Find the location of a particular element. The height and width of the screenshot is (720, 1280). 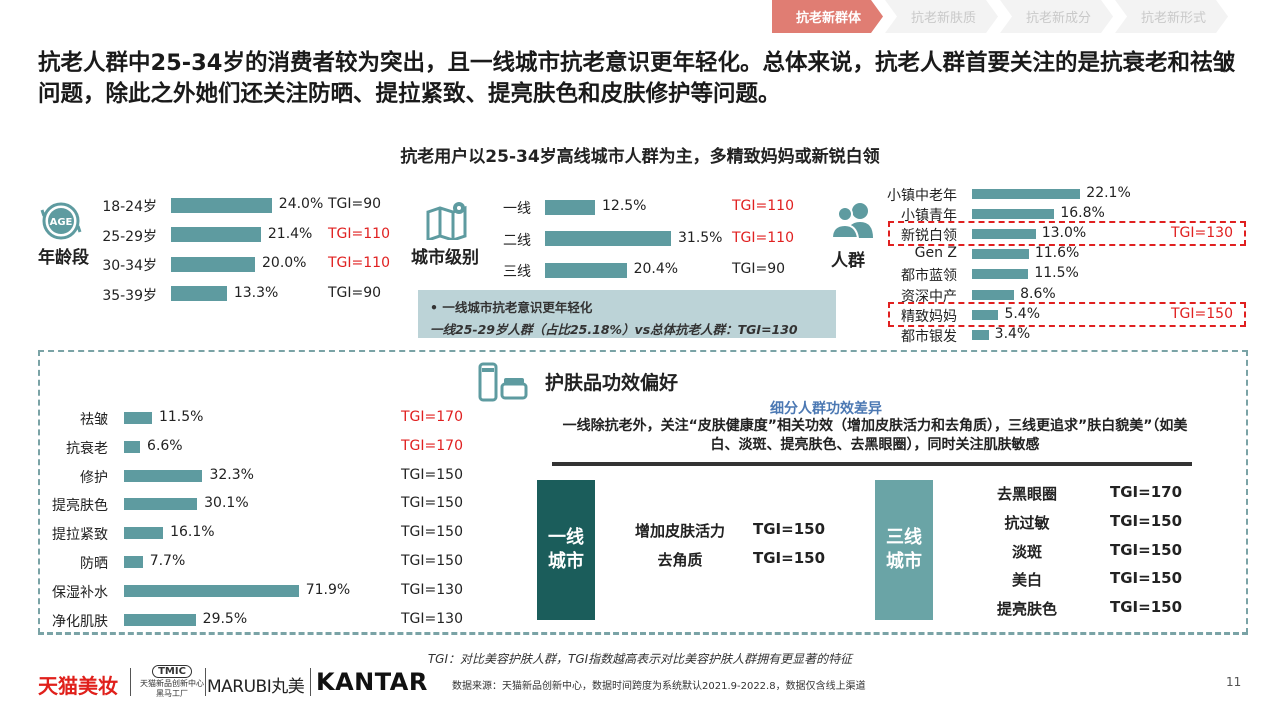

age-row-label: 25-29岁 is located at coordinates (129, 236).